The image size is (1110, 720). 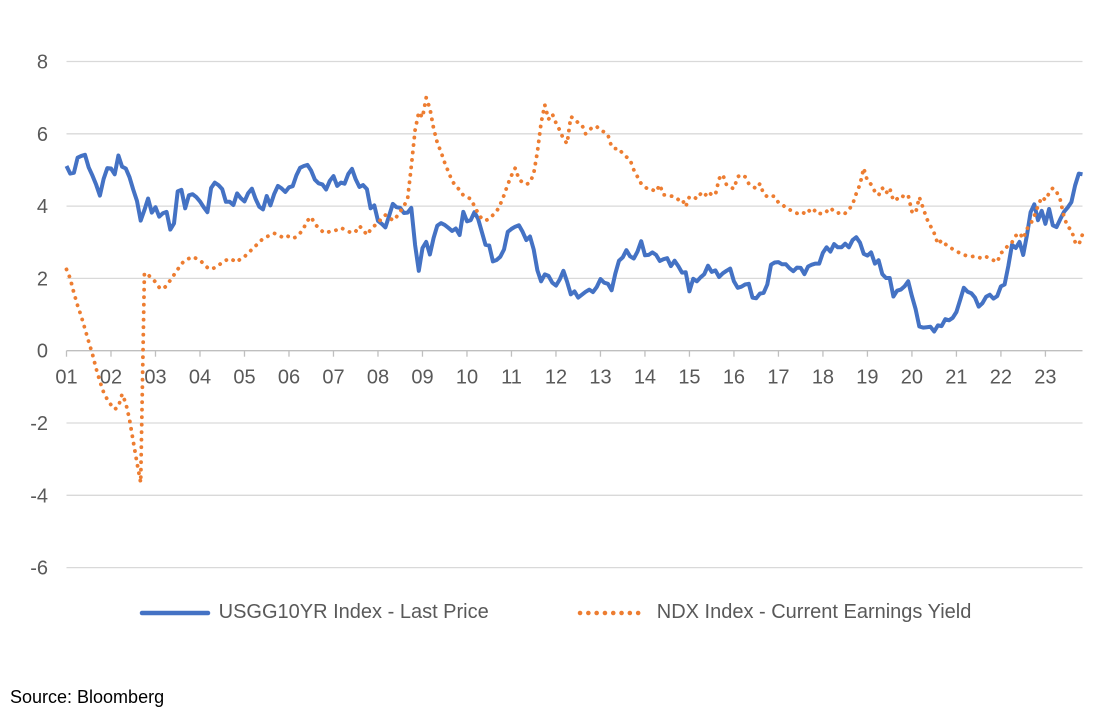 I want to click on legend-label-ndx-earnings-yield: NDX Index - Current Earnings Yield, so click(x=814, y=612).